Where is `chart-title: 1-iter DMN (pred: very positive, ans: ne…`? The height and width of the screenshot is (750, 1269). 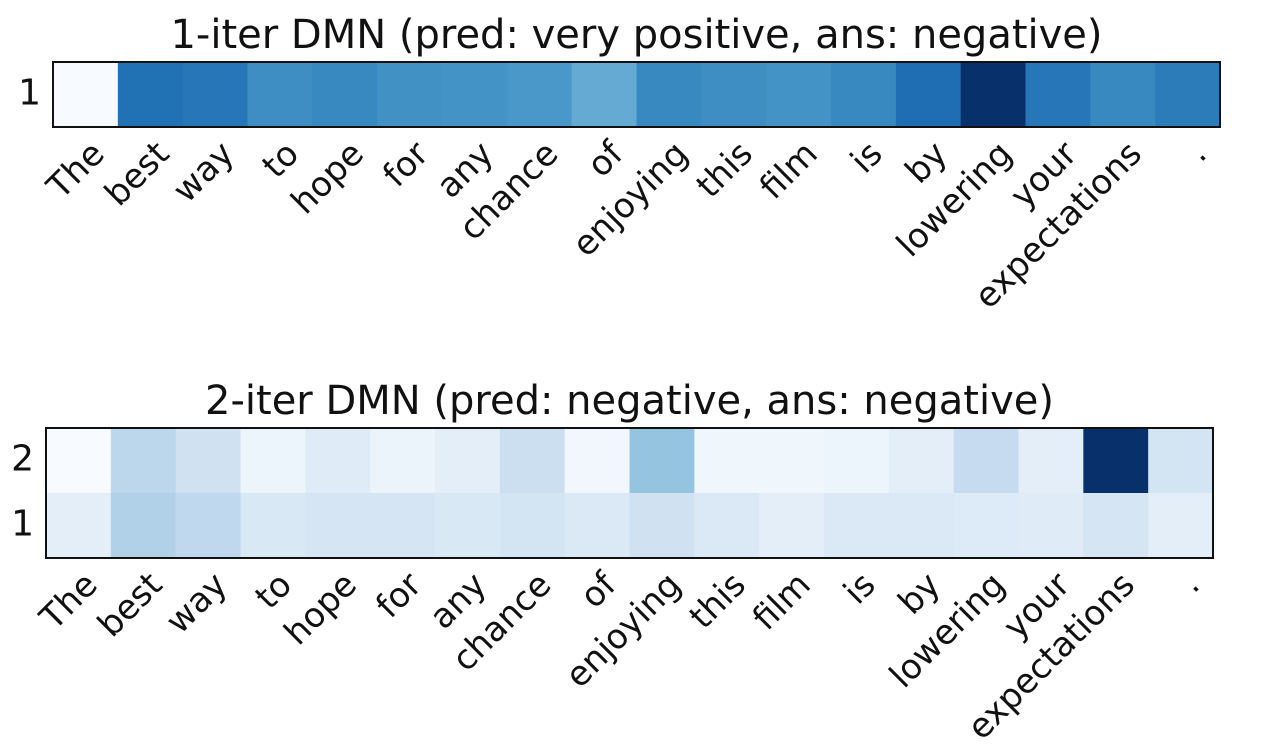 chart-title: 1-iter DMN (pred: very positive, ans: ne… is located at coordinates (636, 35).